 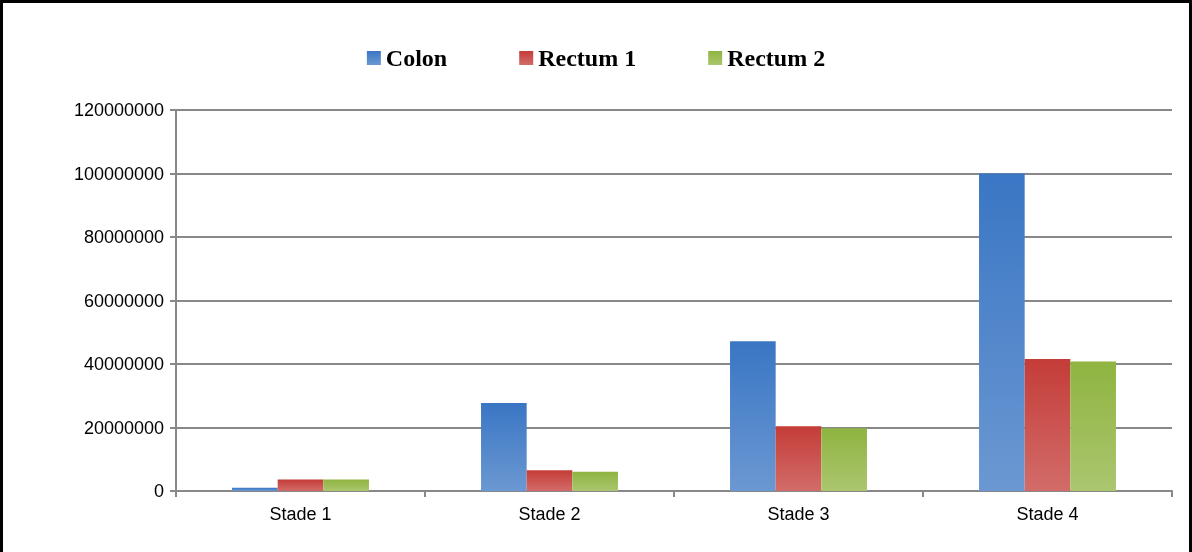 I want to click on y-tick-label: 80000000, so click(x=123, y=237).